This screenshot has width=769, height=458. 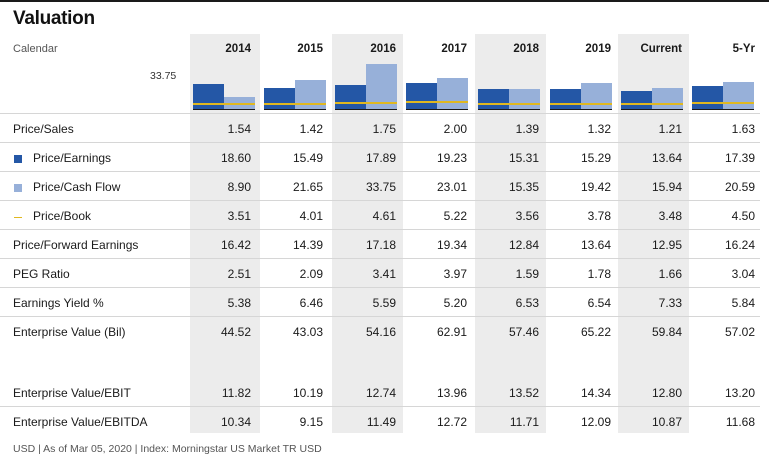 What do you see at coordinates (527, 129) in the screenshot?
I see `table-cell: 1.39` at bounding box center [527, 129].